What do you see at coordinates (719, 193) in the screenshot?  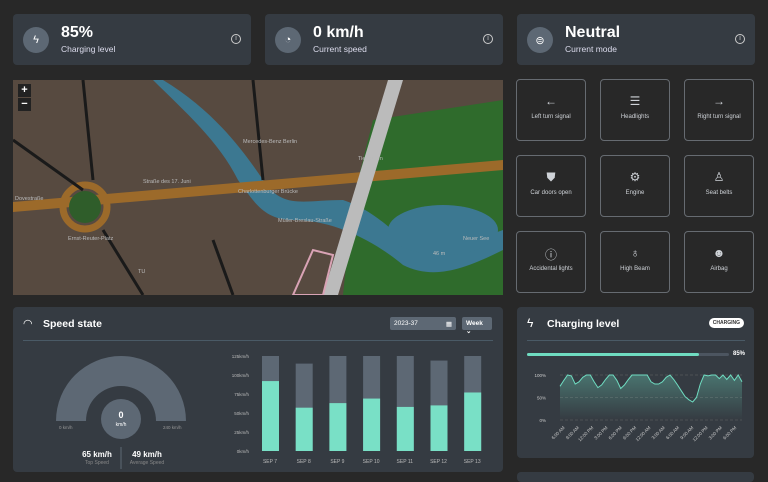 I see `indicator-label: Seat belts` at bounding box center [719, 193].